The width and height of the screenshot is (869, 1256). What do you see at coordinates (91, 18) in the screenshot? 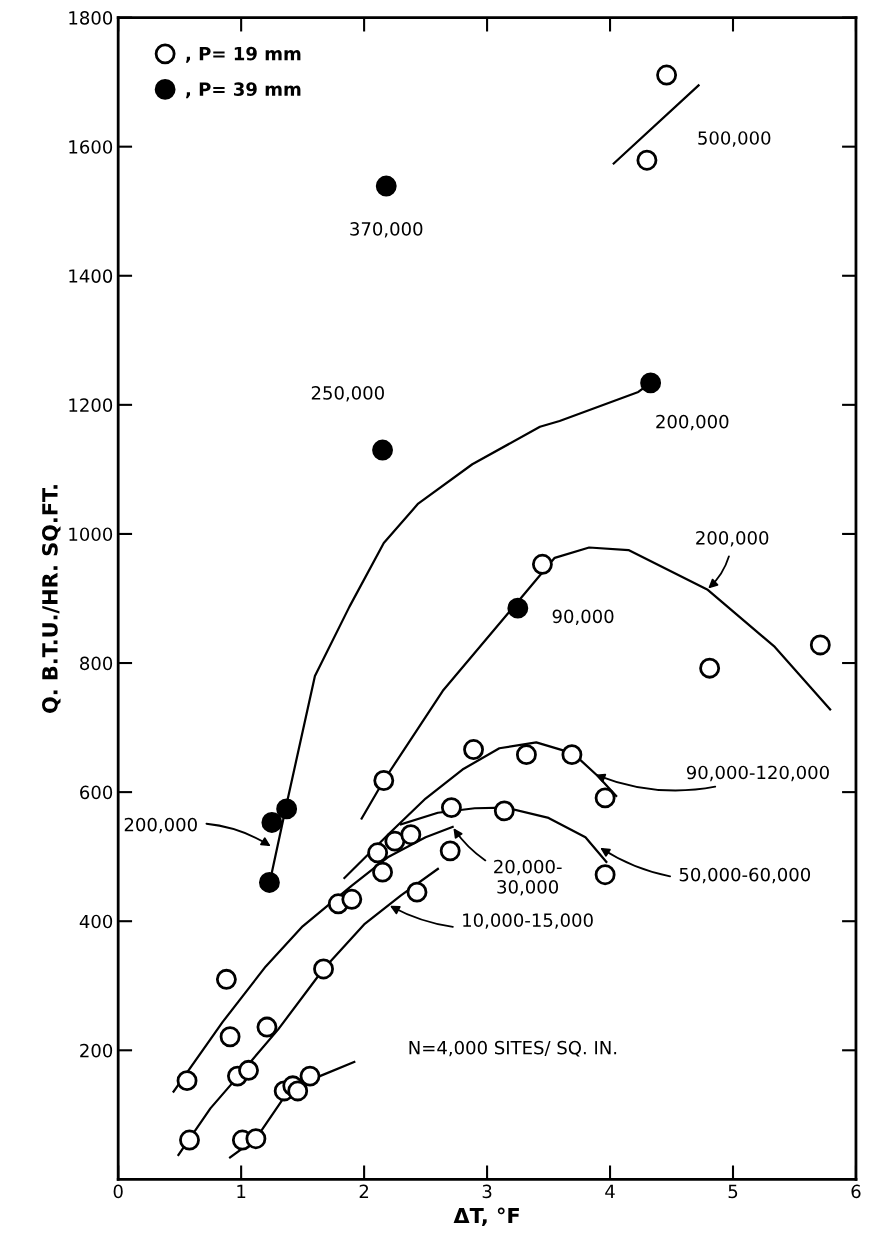
I see `y-tick-label: 1800` at bounding box center [91, 18].